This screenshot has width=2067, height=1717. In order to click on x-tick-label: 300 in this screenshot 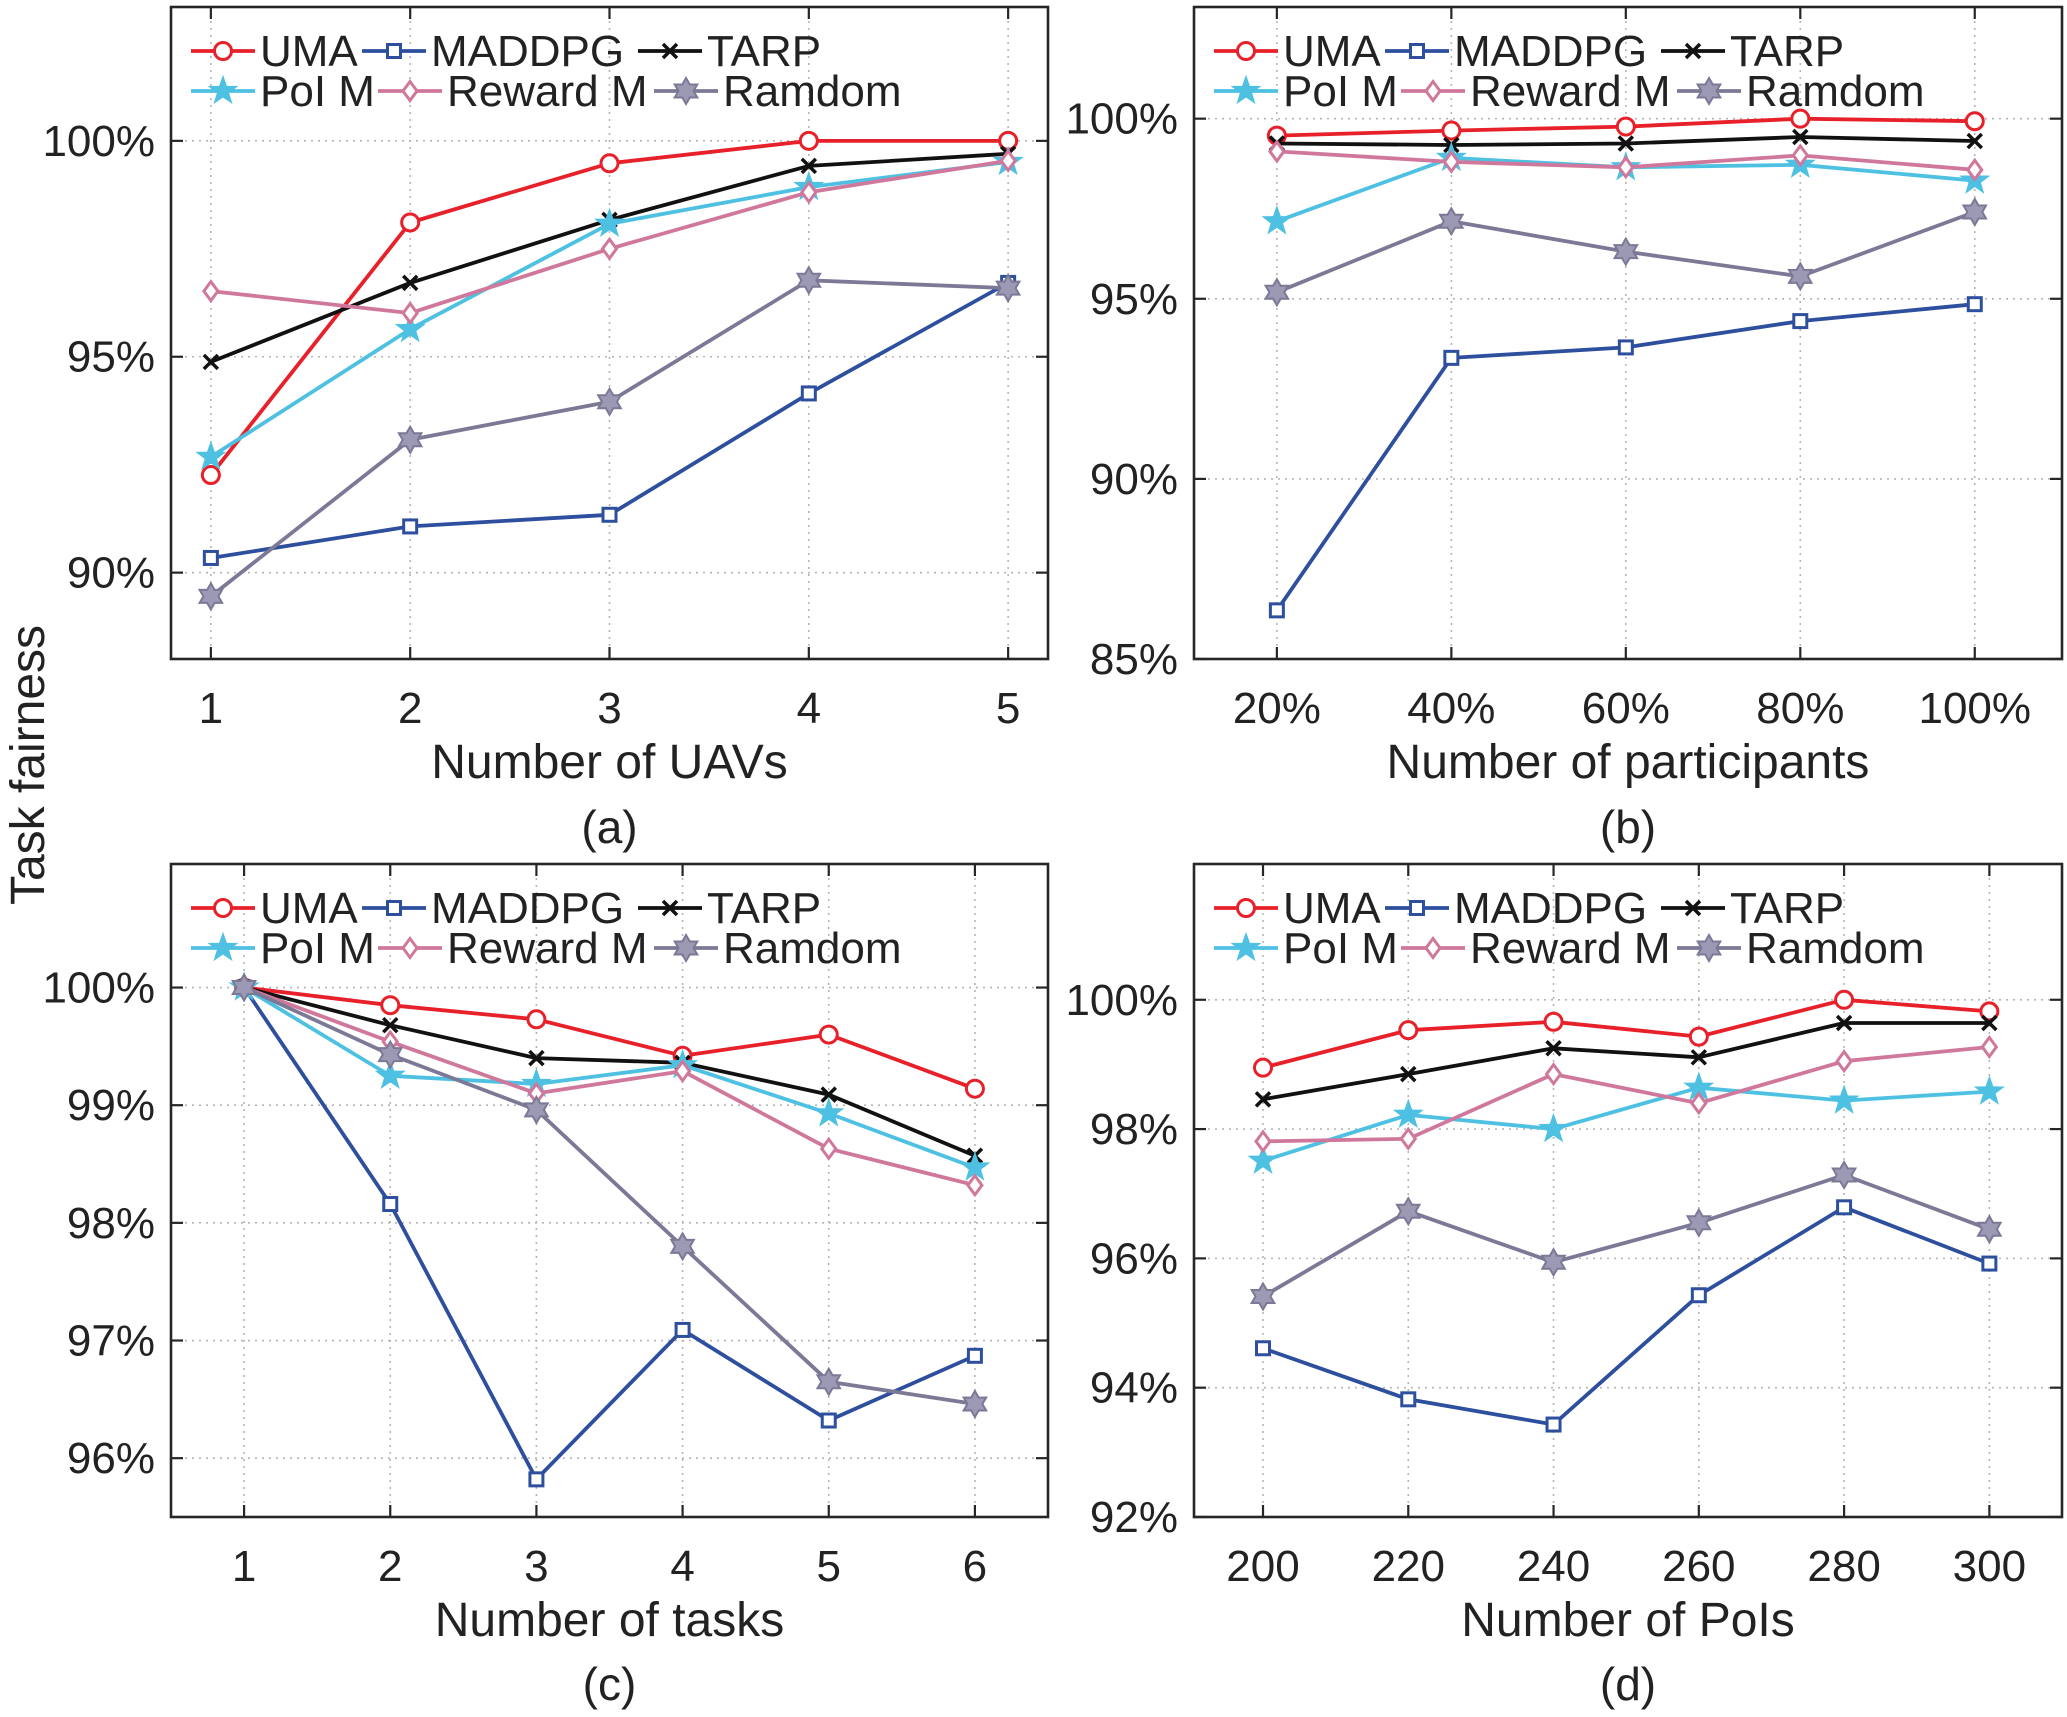, I will do `click(1989, 1566)`.